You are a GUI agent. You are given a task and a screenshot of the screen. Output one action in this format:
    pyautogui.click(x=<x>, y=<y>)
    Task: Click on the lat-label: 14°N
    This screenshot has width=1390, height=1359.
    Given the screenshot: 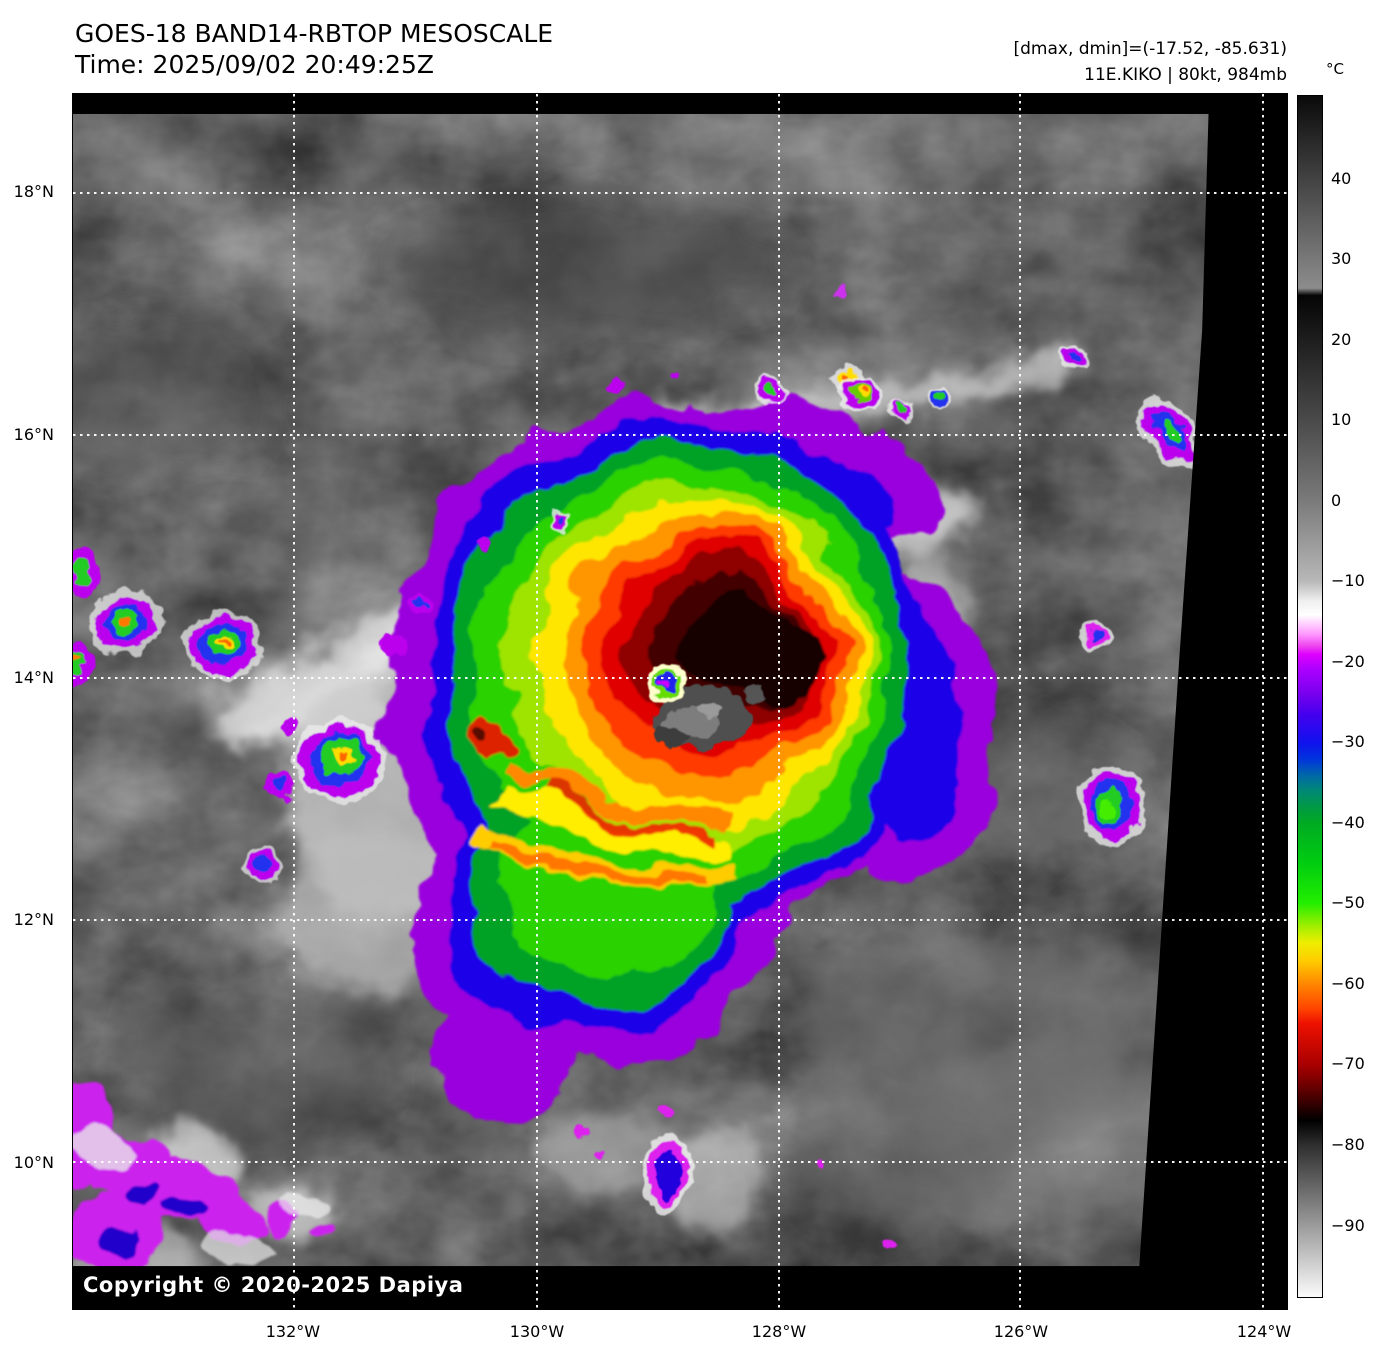 What is the action you would take?
    pyautogui.click(x=33, y=677)
    